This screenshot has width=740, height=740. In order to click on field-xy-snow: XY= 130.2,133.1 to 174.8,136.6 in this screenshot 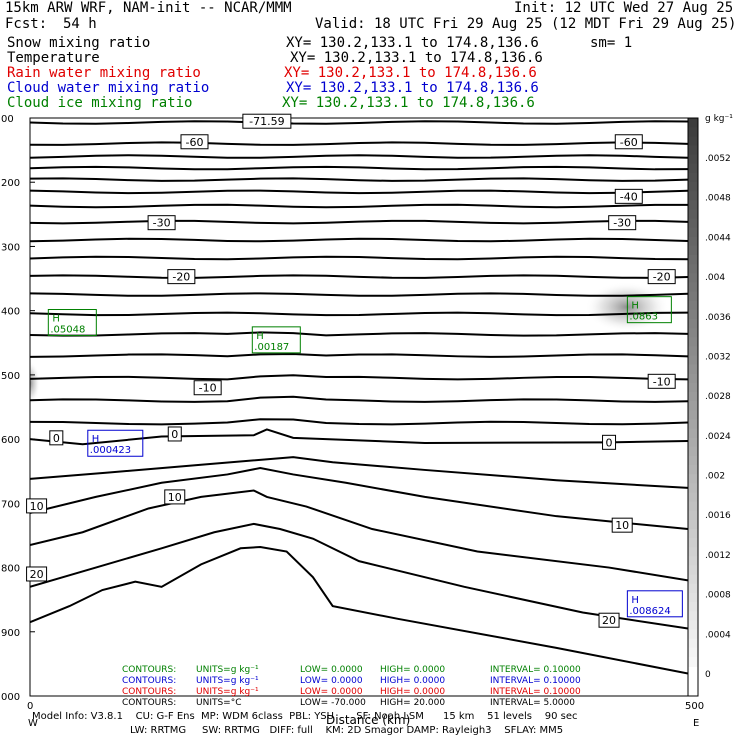, I will do `click(412, 43)`.